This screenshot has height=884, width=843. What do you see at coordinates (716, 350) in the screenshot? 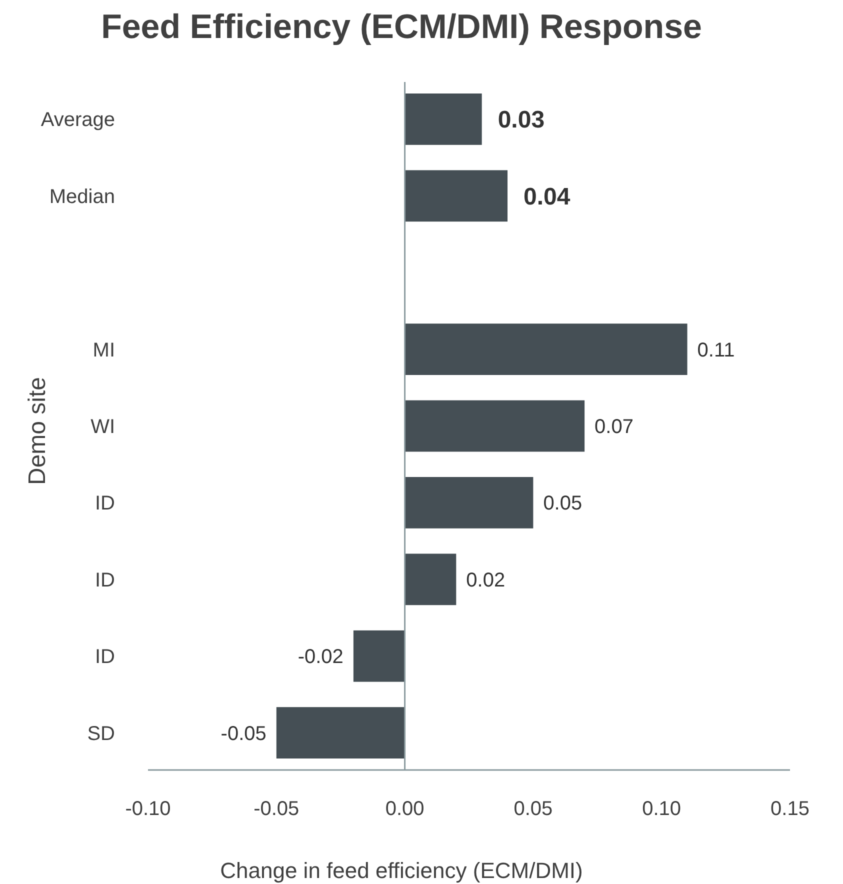
I see `data-label: 0.11` at bounding box center [716, 350].